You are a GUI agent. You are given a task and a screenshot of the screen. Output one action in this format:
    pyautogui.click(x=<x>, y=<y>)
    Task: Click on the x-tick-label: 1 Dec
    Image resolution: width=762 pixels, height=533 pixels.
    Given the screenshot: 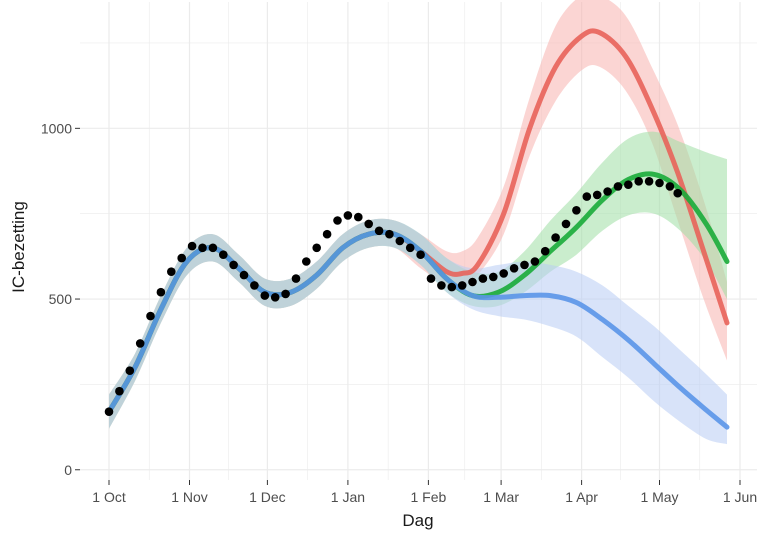 What is the action you would take?
    pyautogui.click(x=267, y=497)
    